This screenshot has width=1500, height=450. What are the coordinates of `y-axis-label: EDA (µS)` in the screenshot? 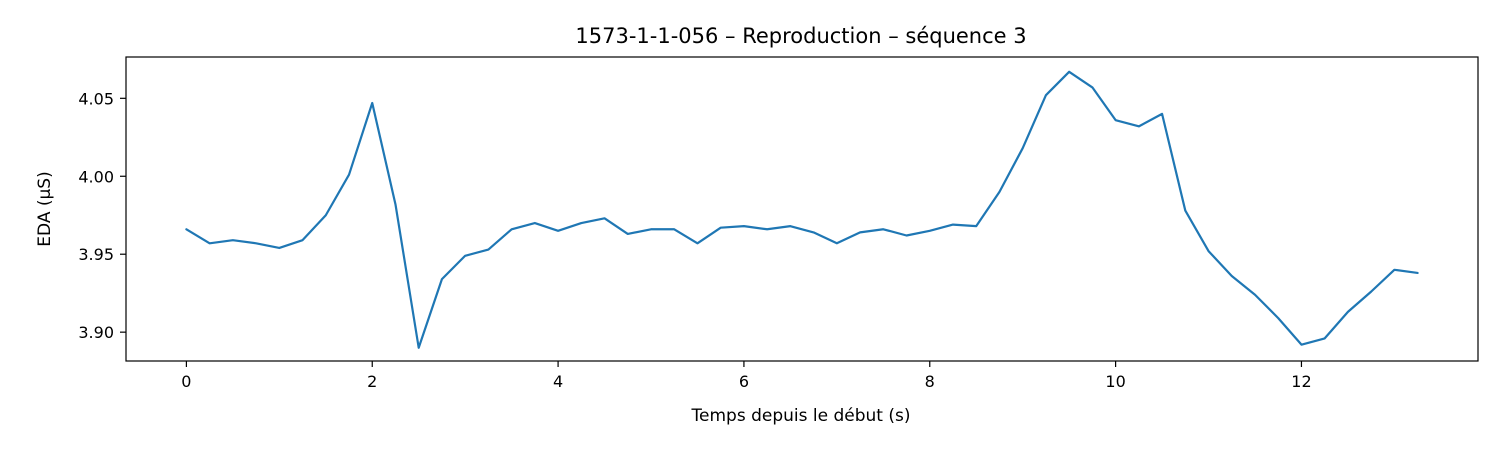 It's located at (45, 208).